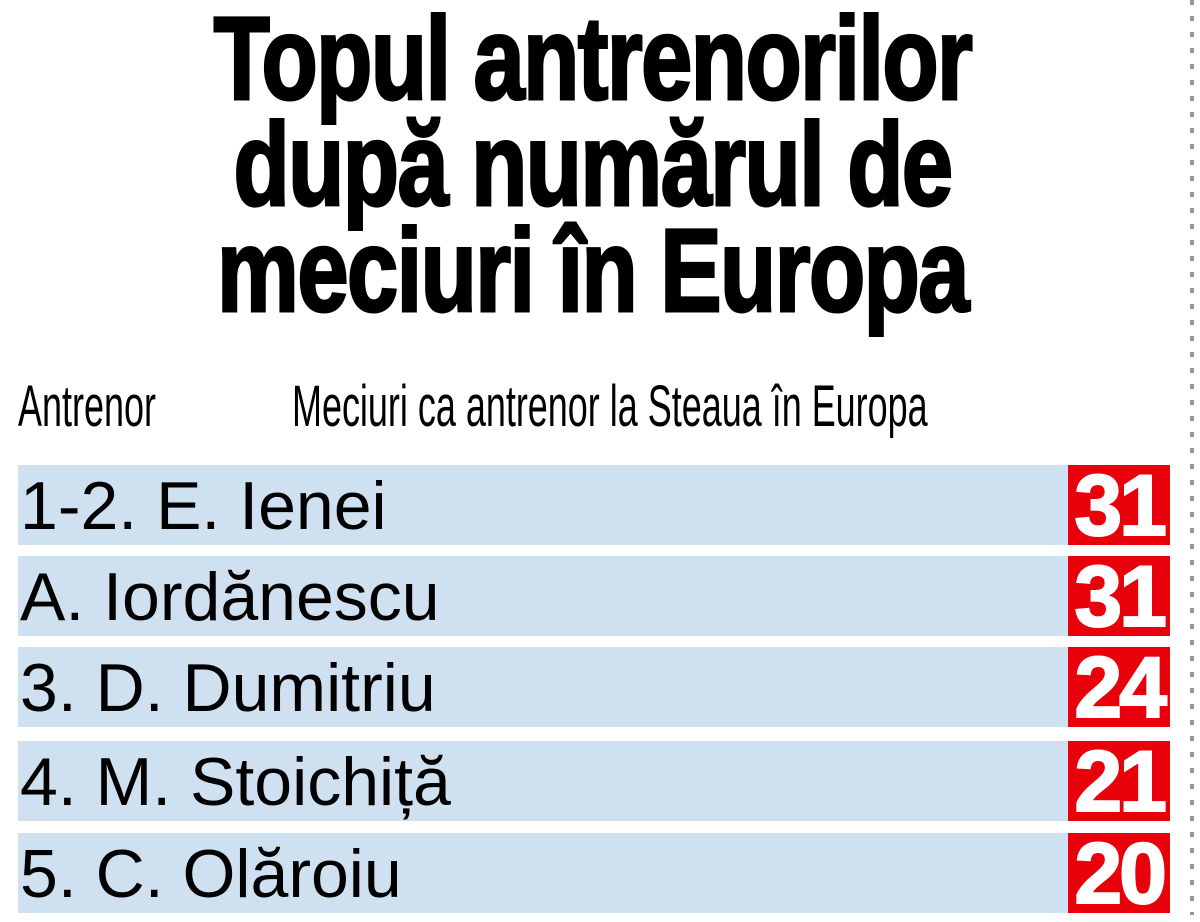 Image resolution: width=1200 pixels, height=922 pixels. I want to click on column-header-matches: Meciuri ca antrenor la Steaua în Europa, so click(610, 406).